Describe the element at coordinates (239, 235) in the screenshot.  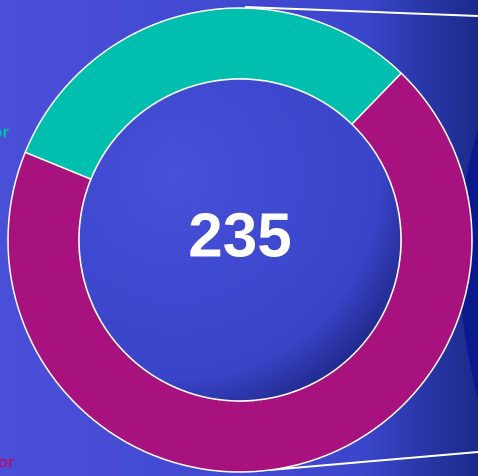
I see `center-label: 235` at that location.